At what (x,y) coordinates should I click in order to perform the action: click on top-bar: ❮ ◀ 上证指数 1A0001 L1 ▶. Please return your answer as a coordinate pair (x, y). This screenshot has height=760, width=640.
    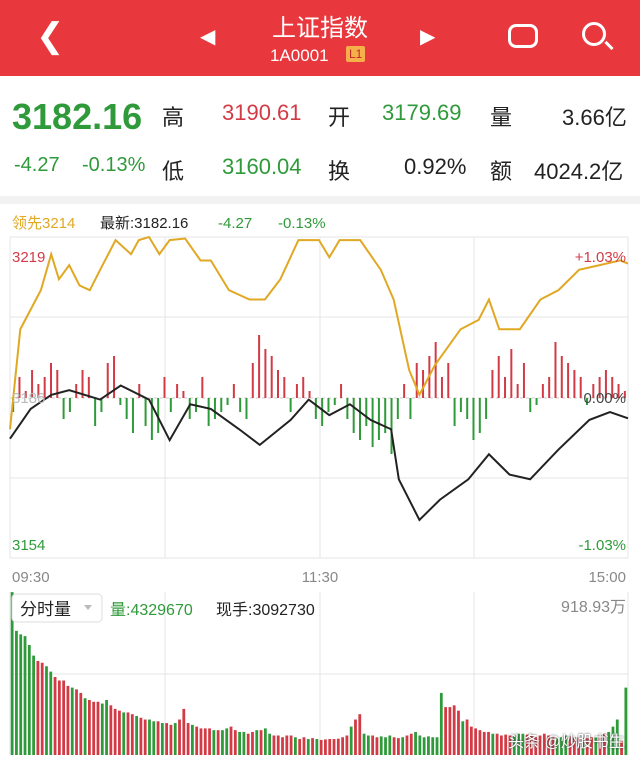
    Looking at the image, I should click on (320, 38).